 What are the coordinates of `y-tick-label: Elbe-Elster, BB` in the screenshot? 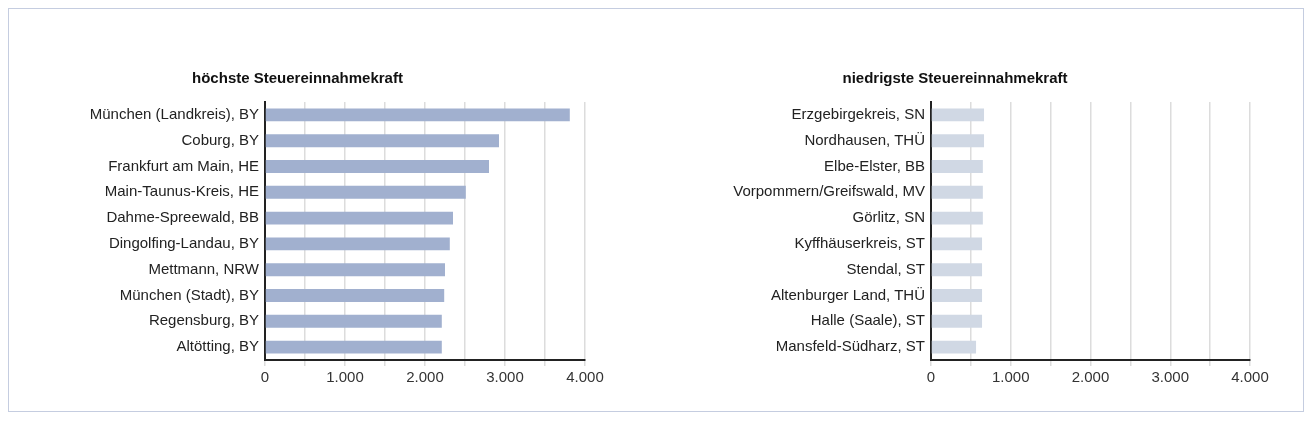 It's located at (874, 165).